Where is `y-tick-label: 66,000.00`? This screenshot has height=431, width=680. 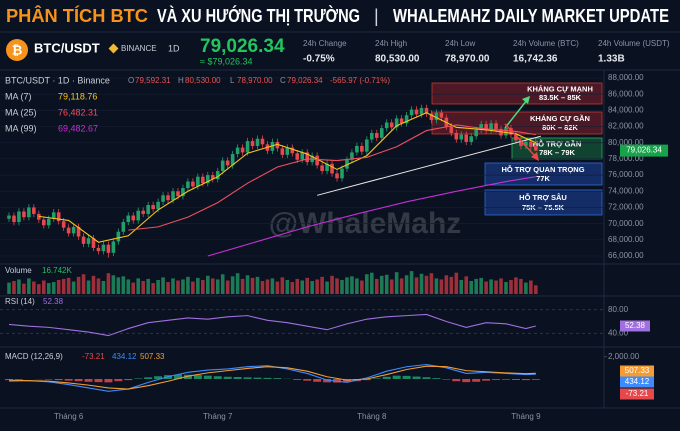 y-tick-label: 66,000.00 is located at coordinates (626, 255).